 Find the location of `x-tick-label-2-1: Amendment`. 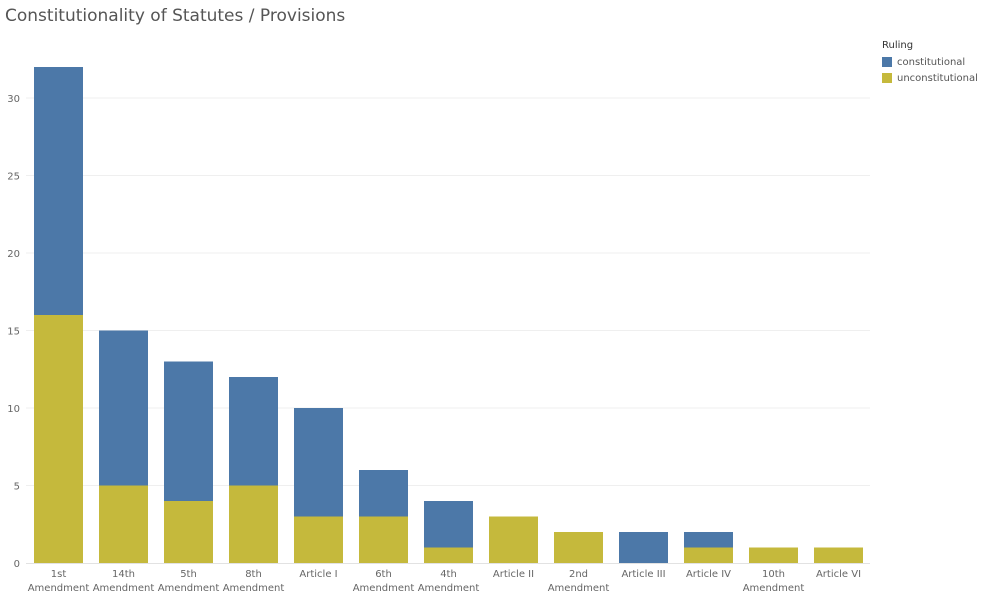

x-tick-label-2-1: Amendment is located at coordinates (189, 588).